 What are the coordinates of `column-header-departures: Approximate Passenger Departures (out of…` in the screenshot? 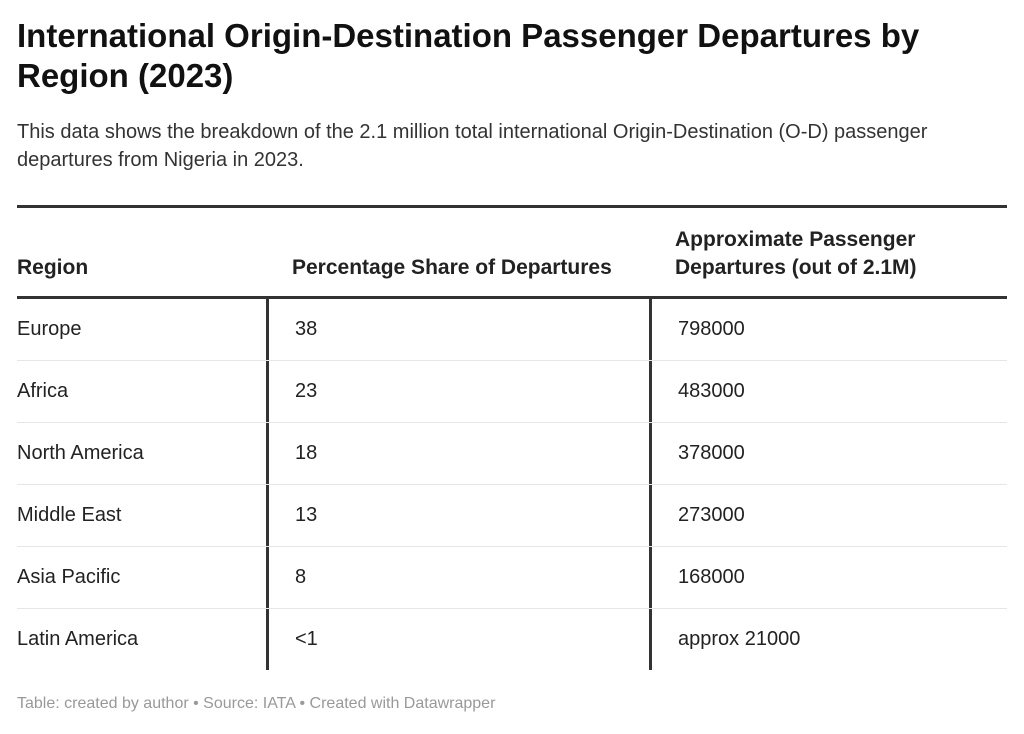 It's located at (796, 253).